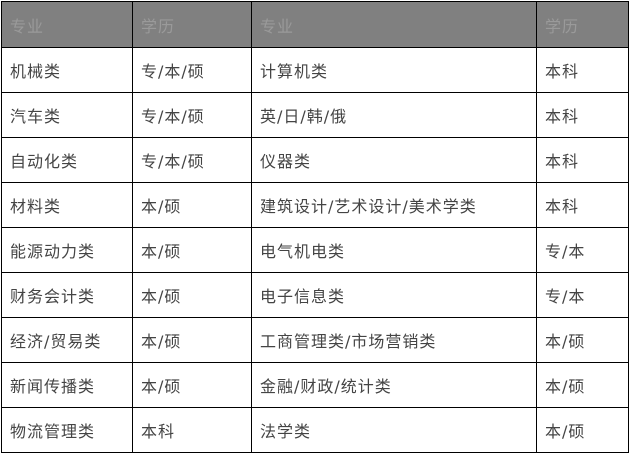 This screenshot has height=464, width=629. Describe the element at coordinates (67, 250) in the screenshot. I see `major-cell: 能源动力类` at that location.